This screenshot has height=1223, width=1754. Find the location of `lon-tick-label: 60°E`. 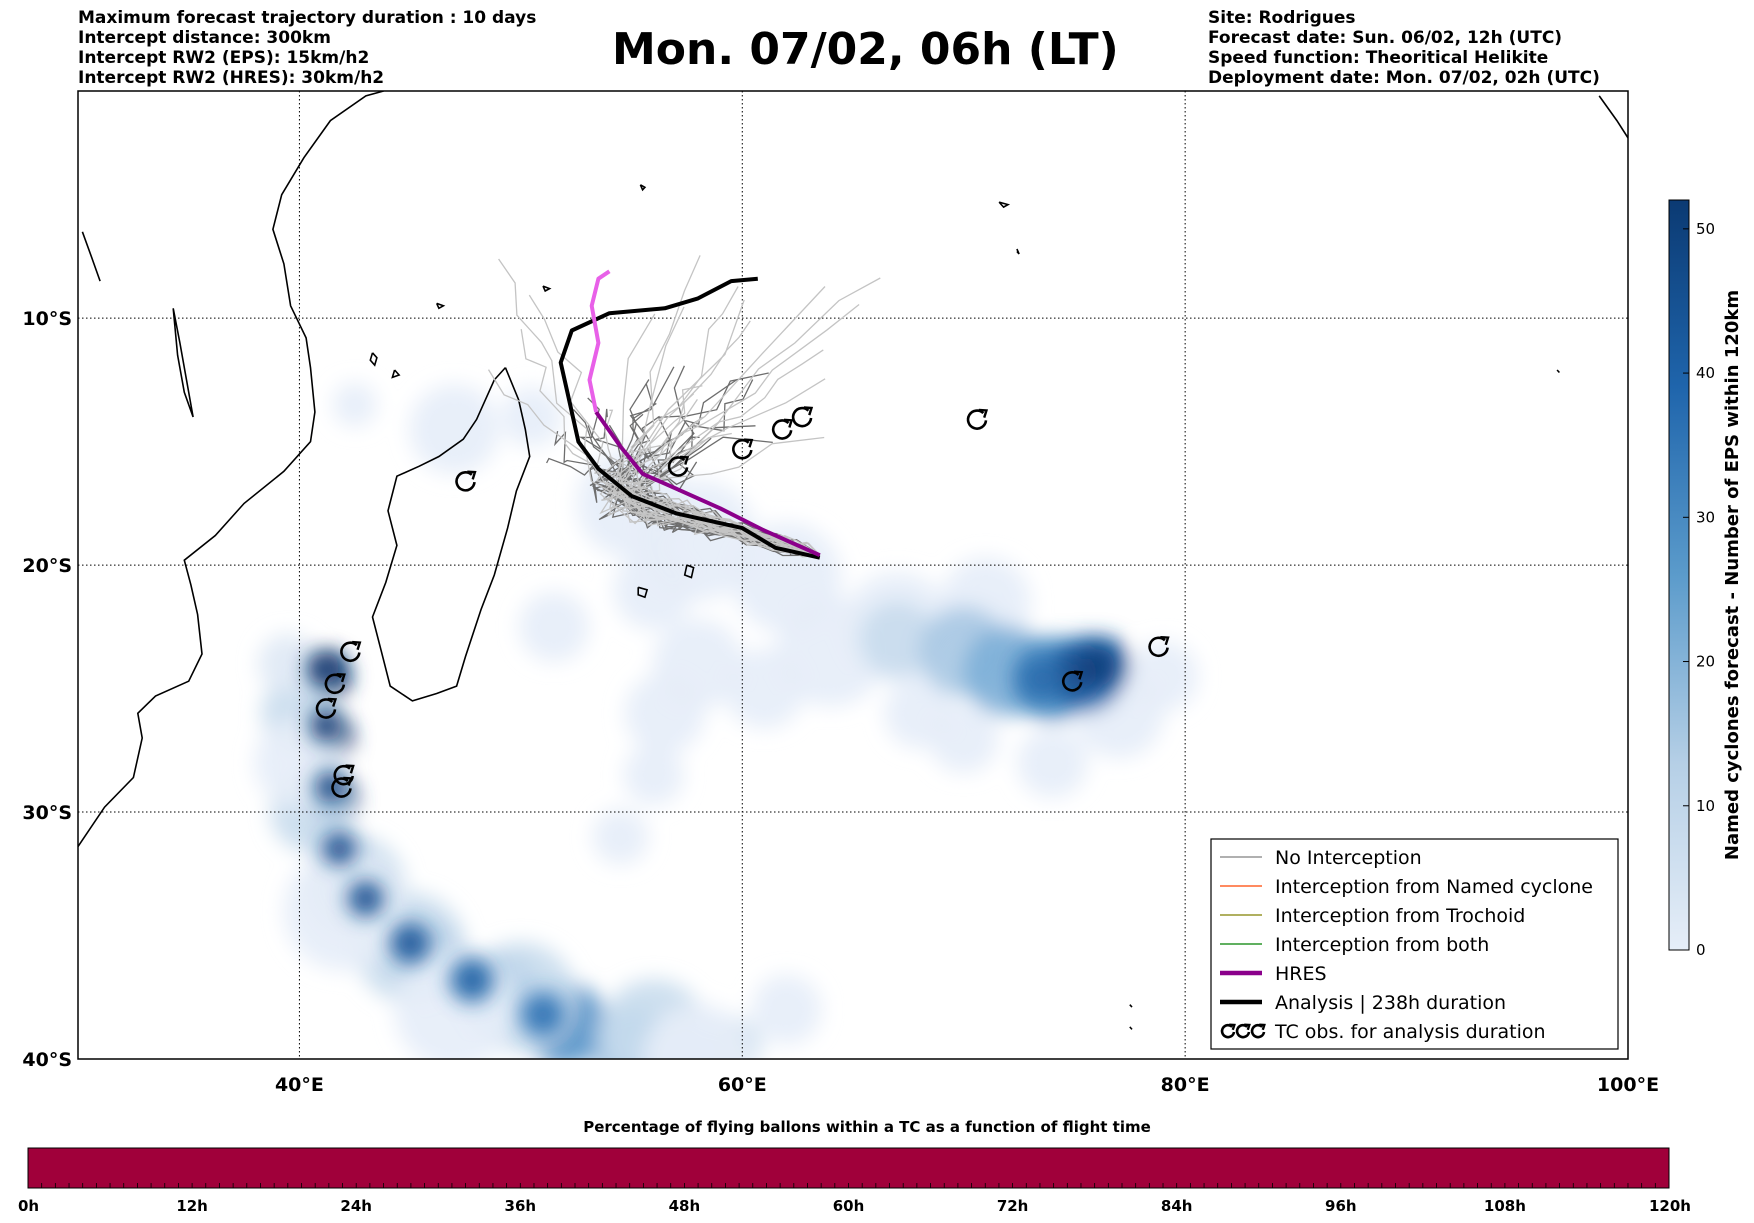

lon-tick-label: 60°E is located at coordinates (742, 1085).